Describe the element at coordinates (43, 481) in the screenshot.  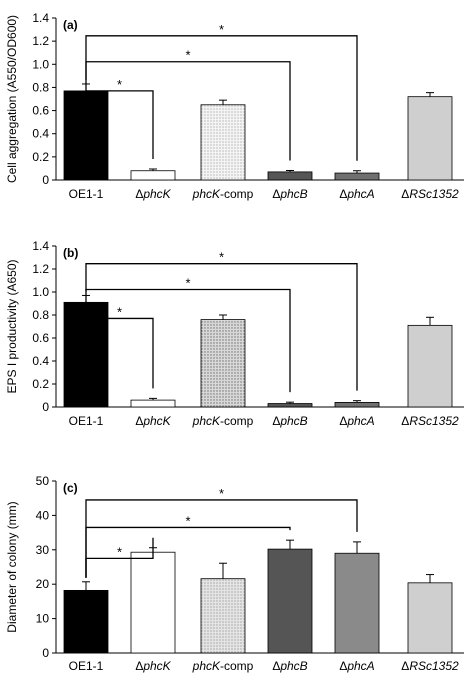
I see `y-tick-label: 50` at that location.